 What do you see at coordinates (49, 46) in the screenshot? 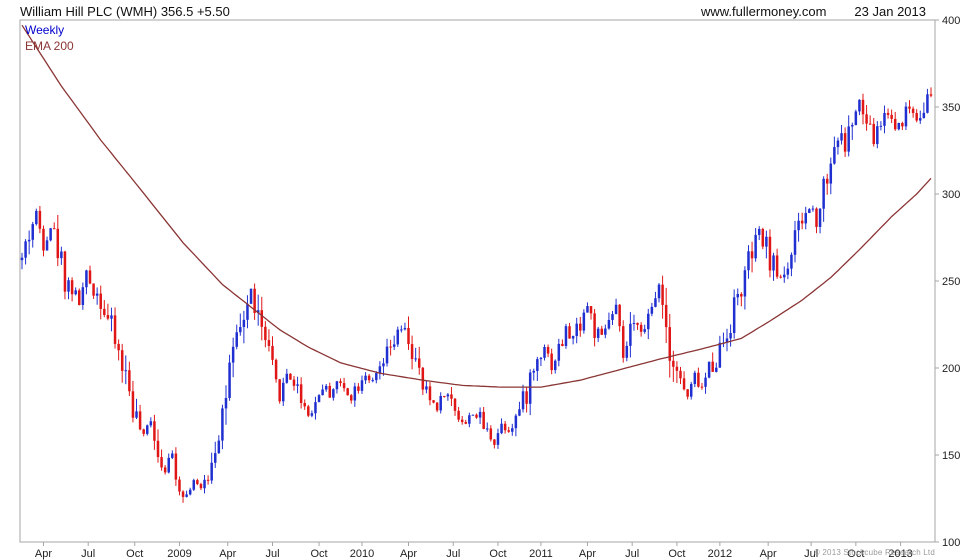
I see `legend-ema-label: EMA 200` at bounding box center [49, 46].